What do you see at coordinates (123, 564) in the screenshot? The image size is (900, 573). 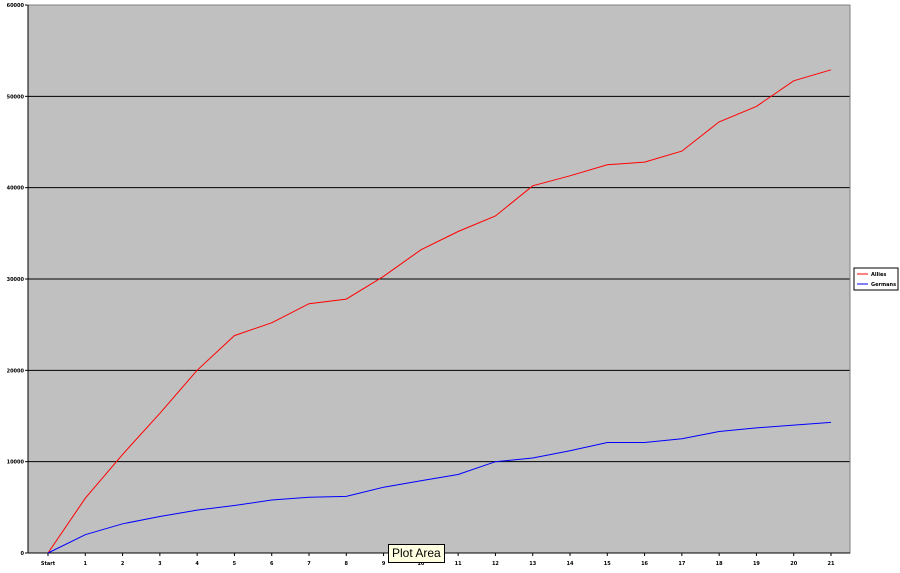 I see `x-tick-label: 2` at bounding box center [123, 564].